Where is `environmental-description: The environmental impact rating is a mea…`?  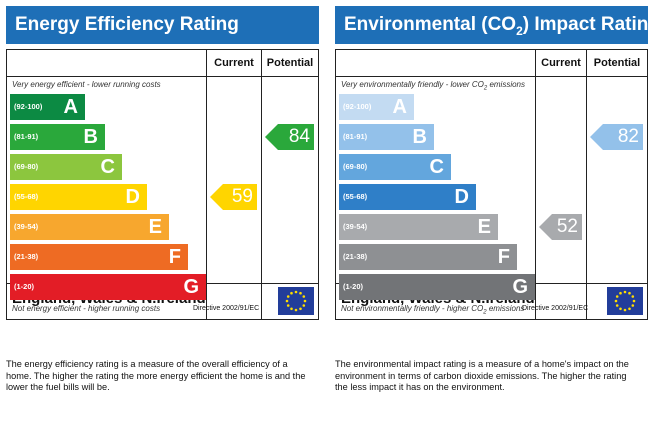
environmental-description: The environmental impact rating is a mea… is located at coordinates (482, 375).